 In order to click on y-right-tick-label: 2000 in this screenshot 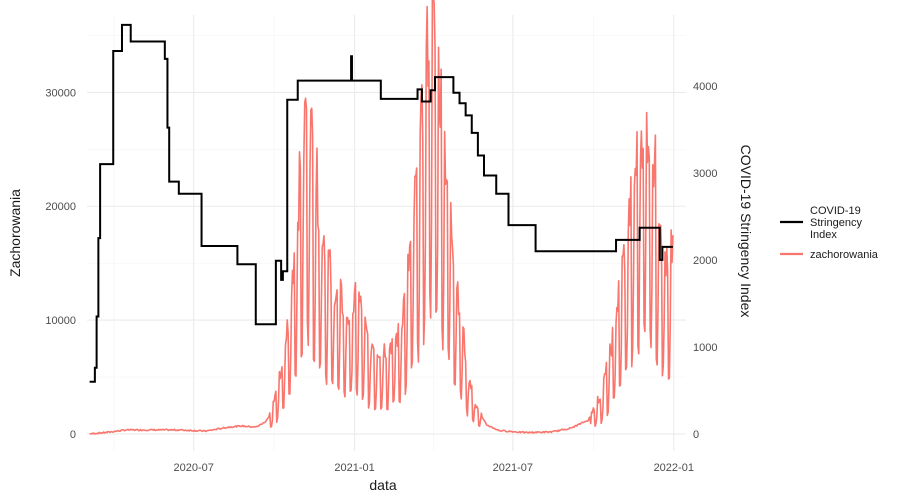, I will do `click(705, 261)`.